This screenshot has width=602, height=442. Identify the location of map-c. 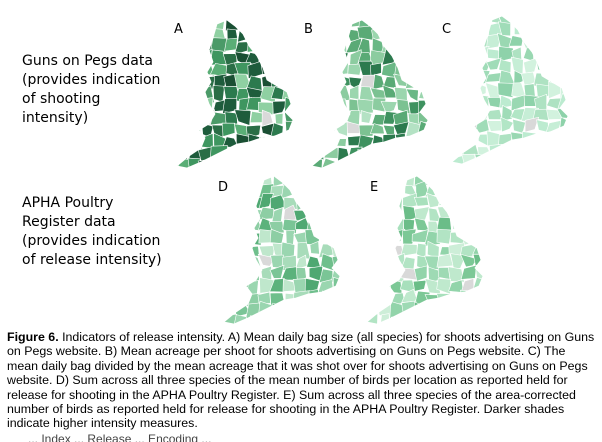
(510, 92).